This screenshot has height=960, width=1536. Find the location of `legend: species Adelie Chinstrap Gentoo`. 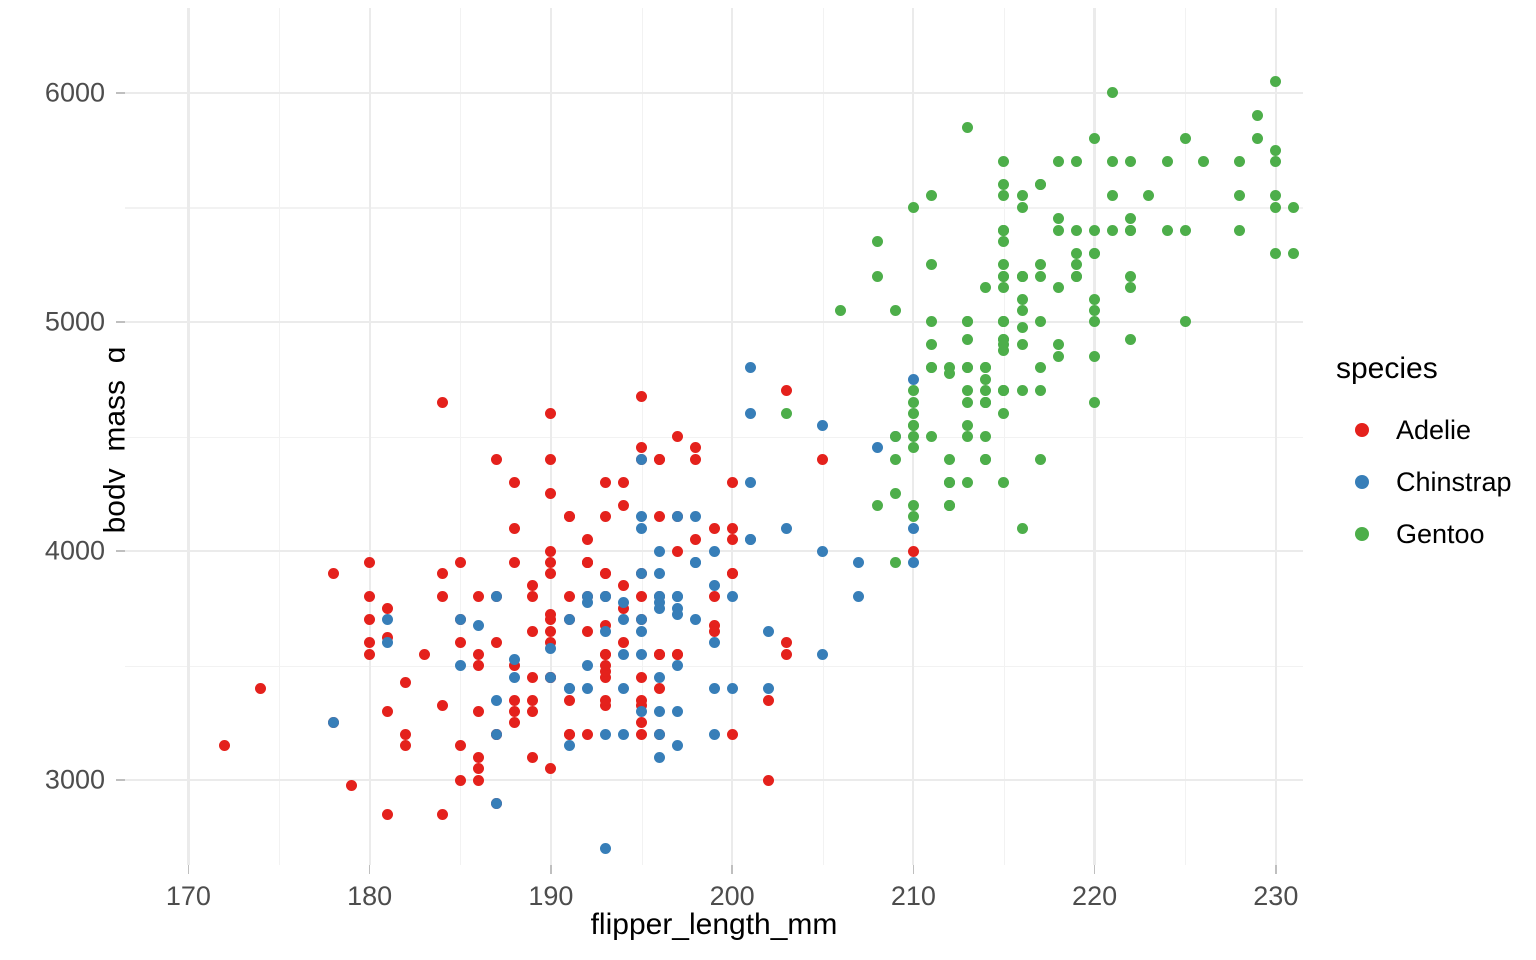

legend: species Adelie Chinstrap Gentoo is located at coordinates (1436, 456).